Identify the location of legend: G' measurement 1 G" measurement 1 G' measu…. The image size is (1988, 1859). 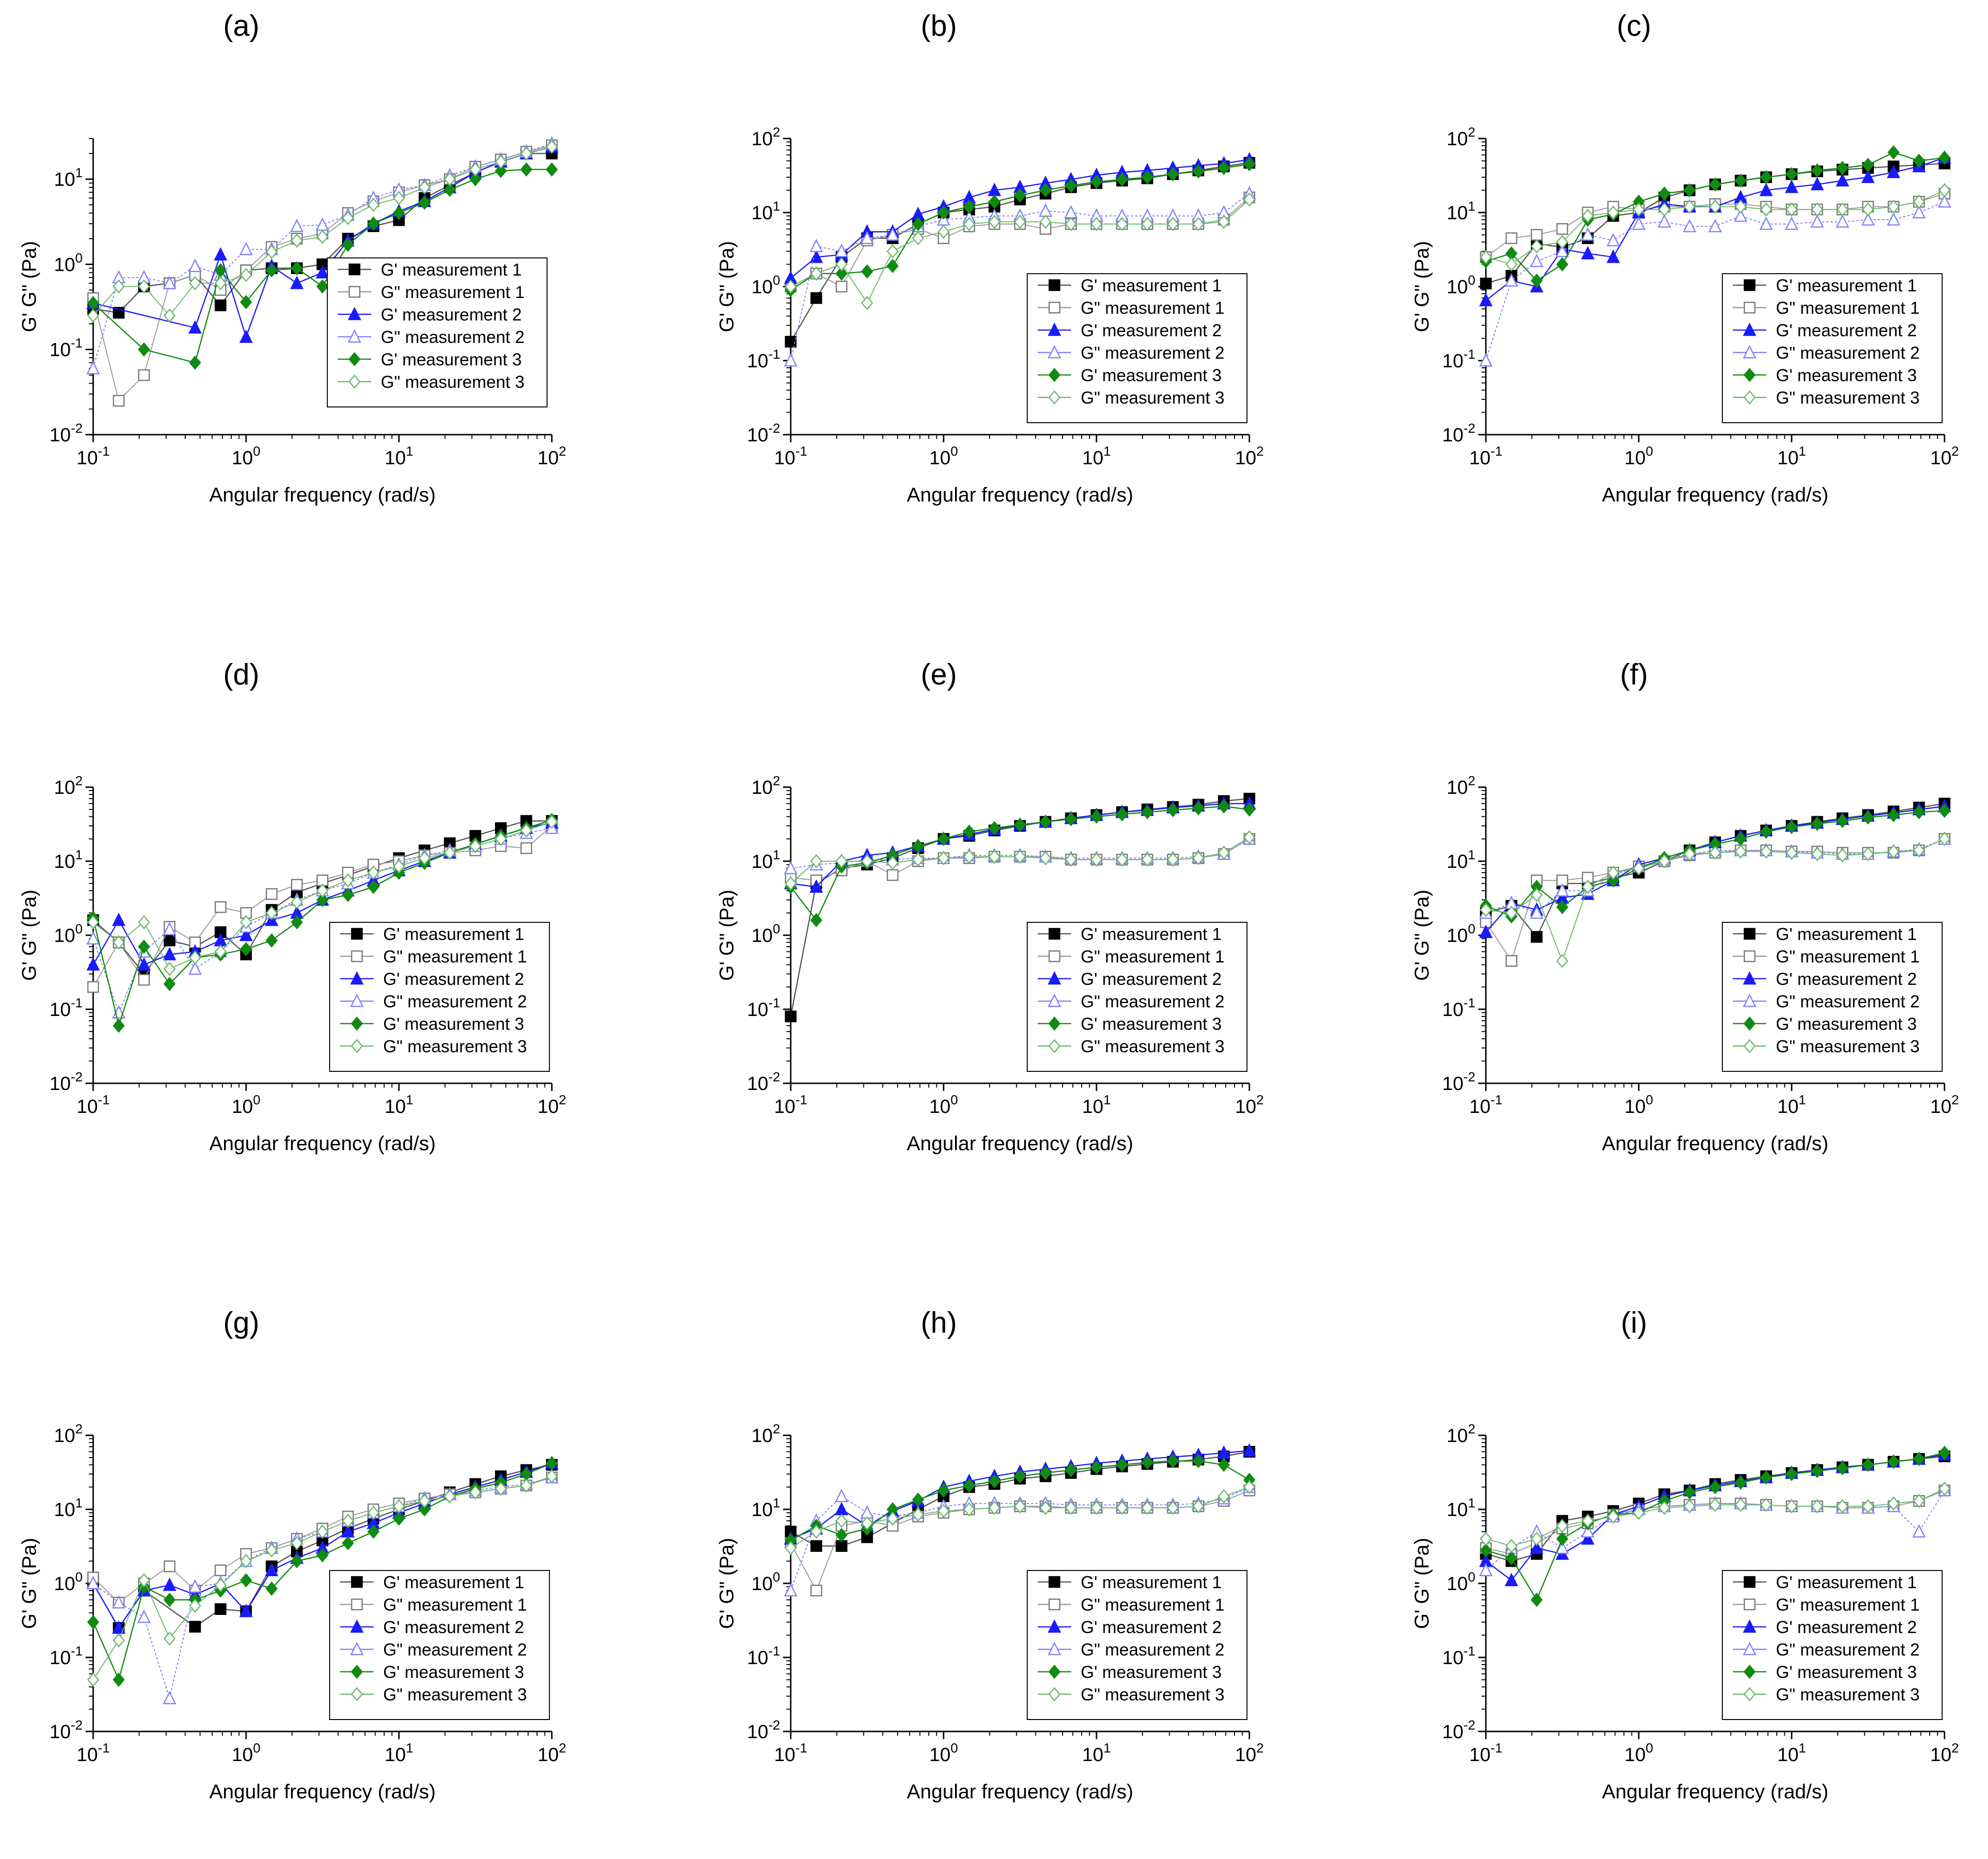
(1137, 997).